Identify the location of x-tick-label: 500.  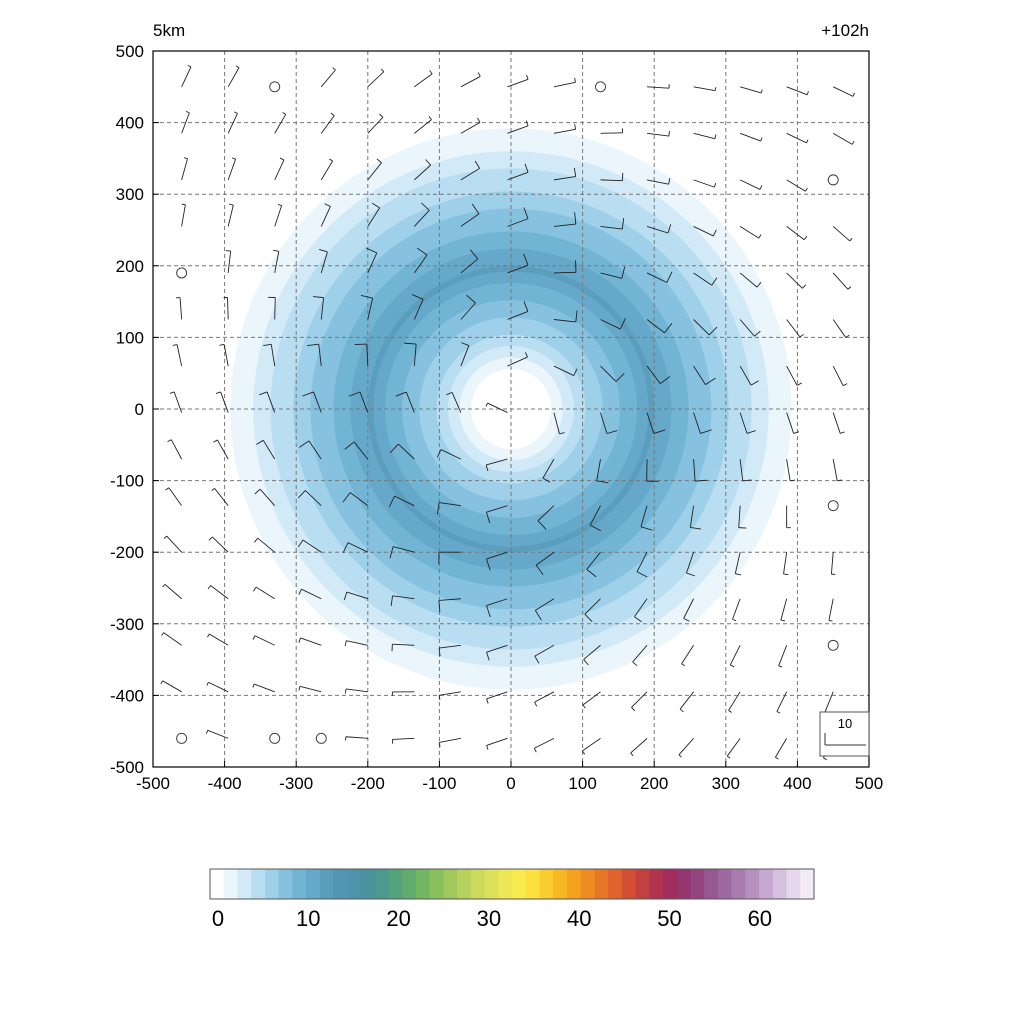
(869, 783).